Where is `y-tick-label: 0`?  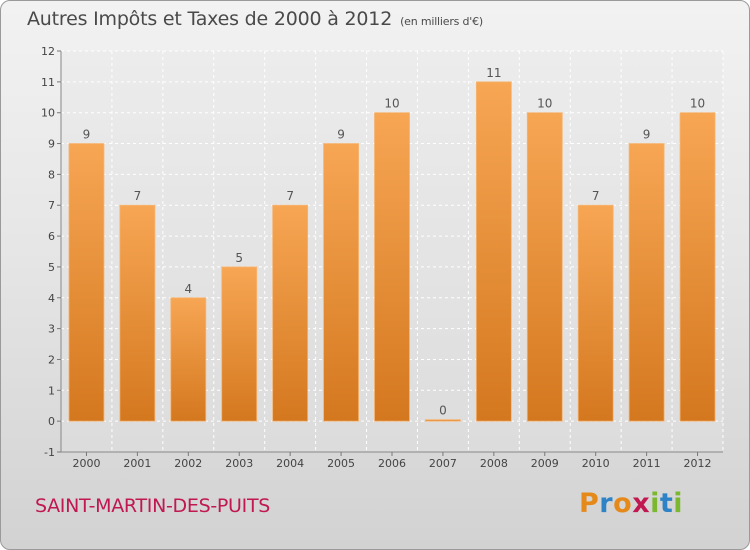
y-tick-label: 0 is located at coordinates (51, 421).